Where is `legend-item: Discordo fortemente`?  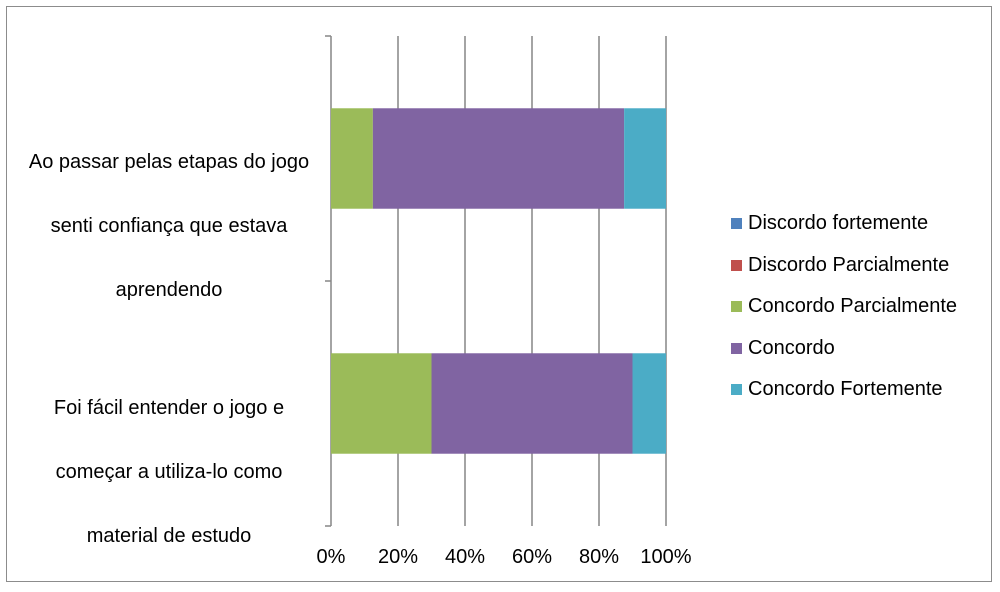
legend-item: Discordo fortemente is located at coordinates (844, 224).